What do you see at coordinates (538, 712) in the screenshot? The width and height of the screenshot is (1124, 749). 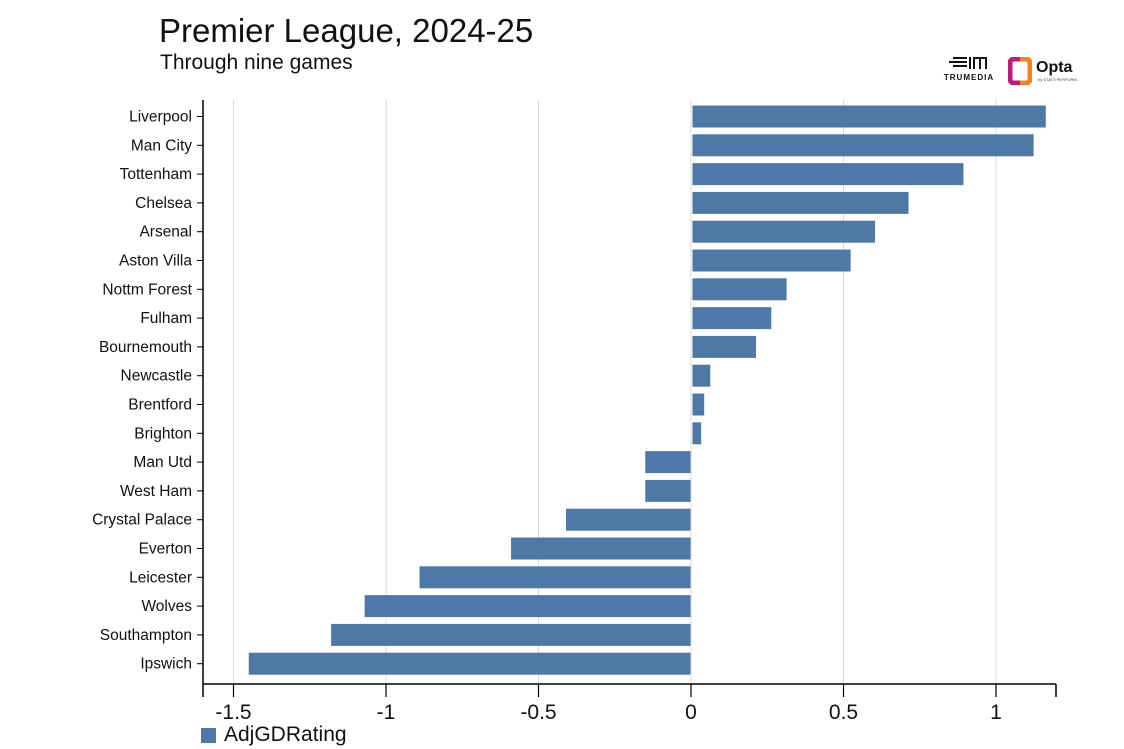 I see `x-tick-label: -0.5` at bounding box center [538, 712].